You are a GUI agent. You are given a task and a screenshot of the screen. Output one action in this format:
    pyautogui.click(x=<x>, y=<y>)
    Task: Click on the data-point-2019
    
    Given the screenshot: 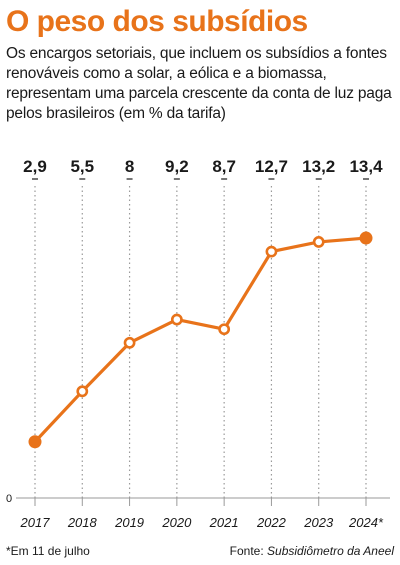 What is the action you would take?
    pyautogui.click(x=129, y=342)
    